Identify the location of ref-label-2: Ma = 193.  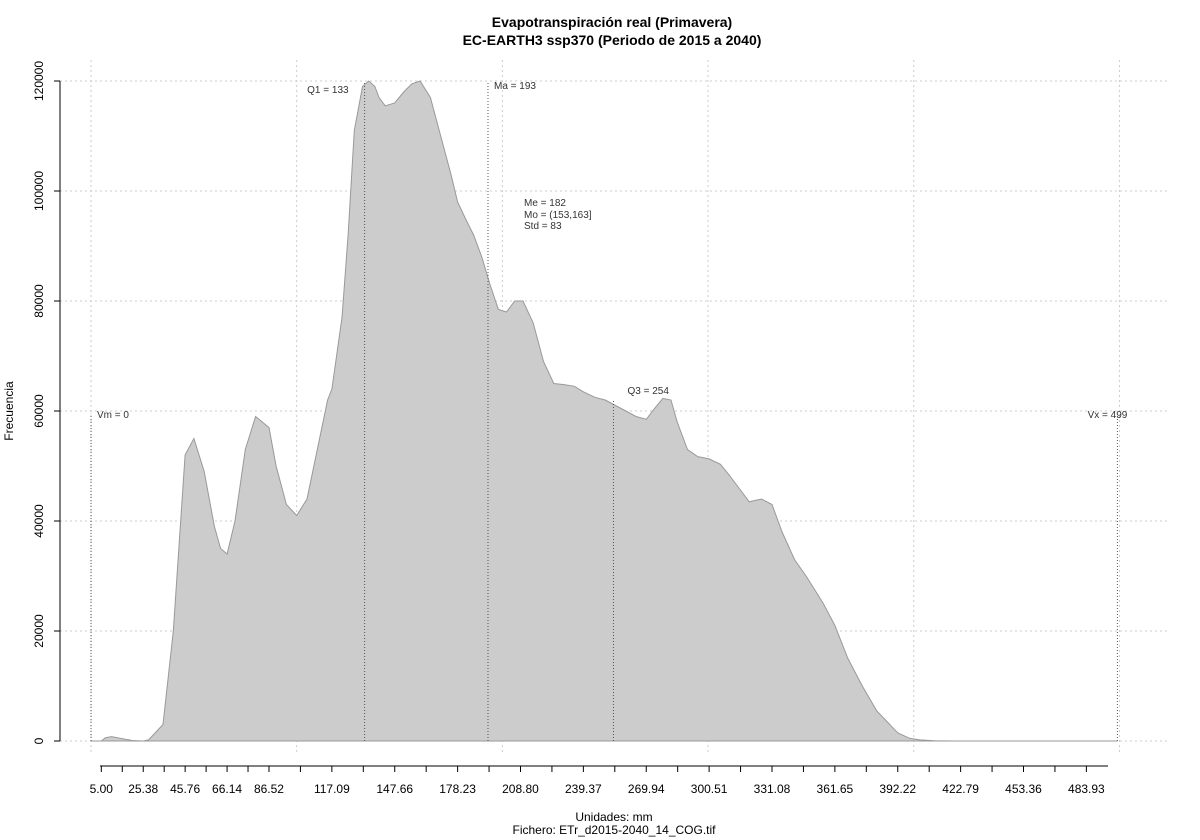
(515, 86).